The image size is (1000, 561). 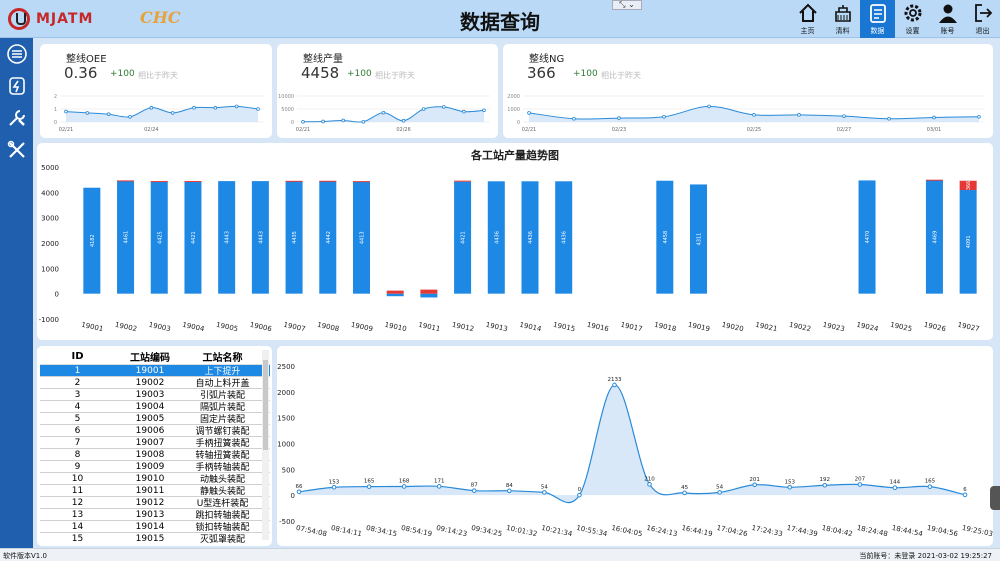 What do you see at coordinates (807, 19) in the screenshot?
I see `nav-home-button: 主页` at bounding box center [807, 19].